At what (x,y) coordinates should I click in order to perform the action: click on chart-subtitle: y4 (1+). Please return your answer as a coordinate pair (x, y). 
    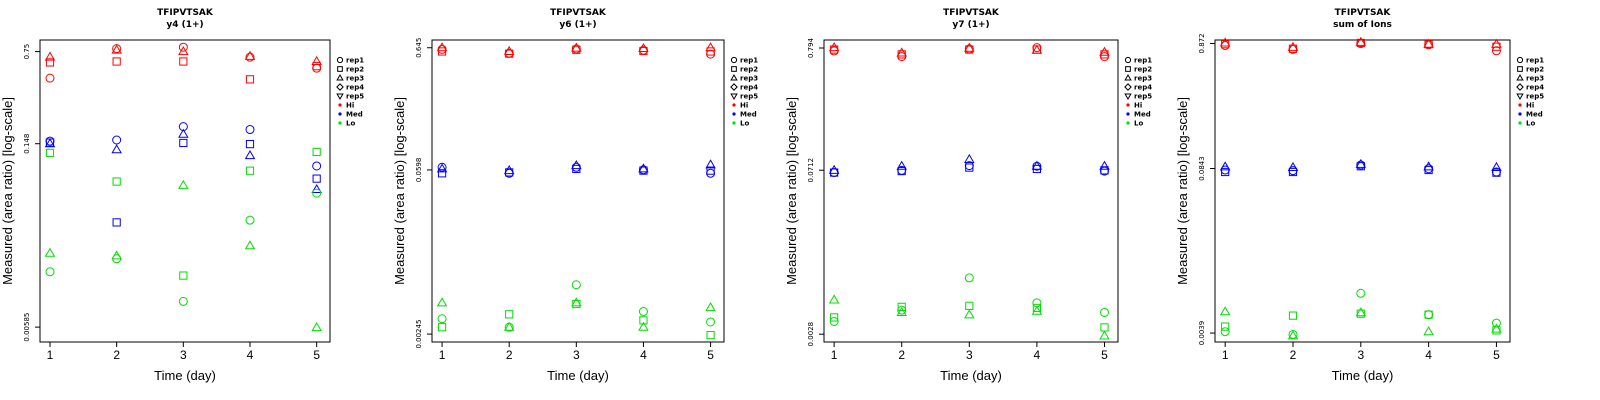
    Looking at the image, I should click on (184, 25).